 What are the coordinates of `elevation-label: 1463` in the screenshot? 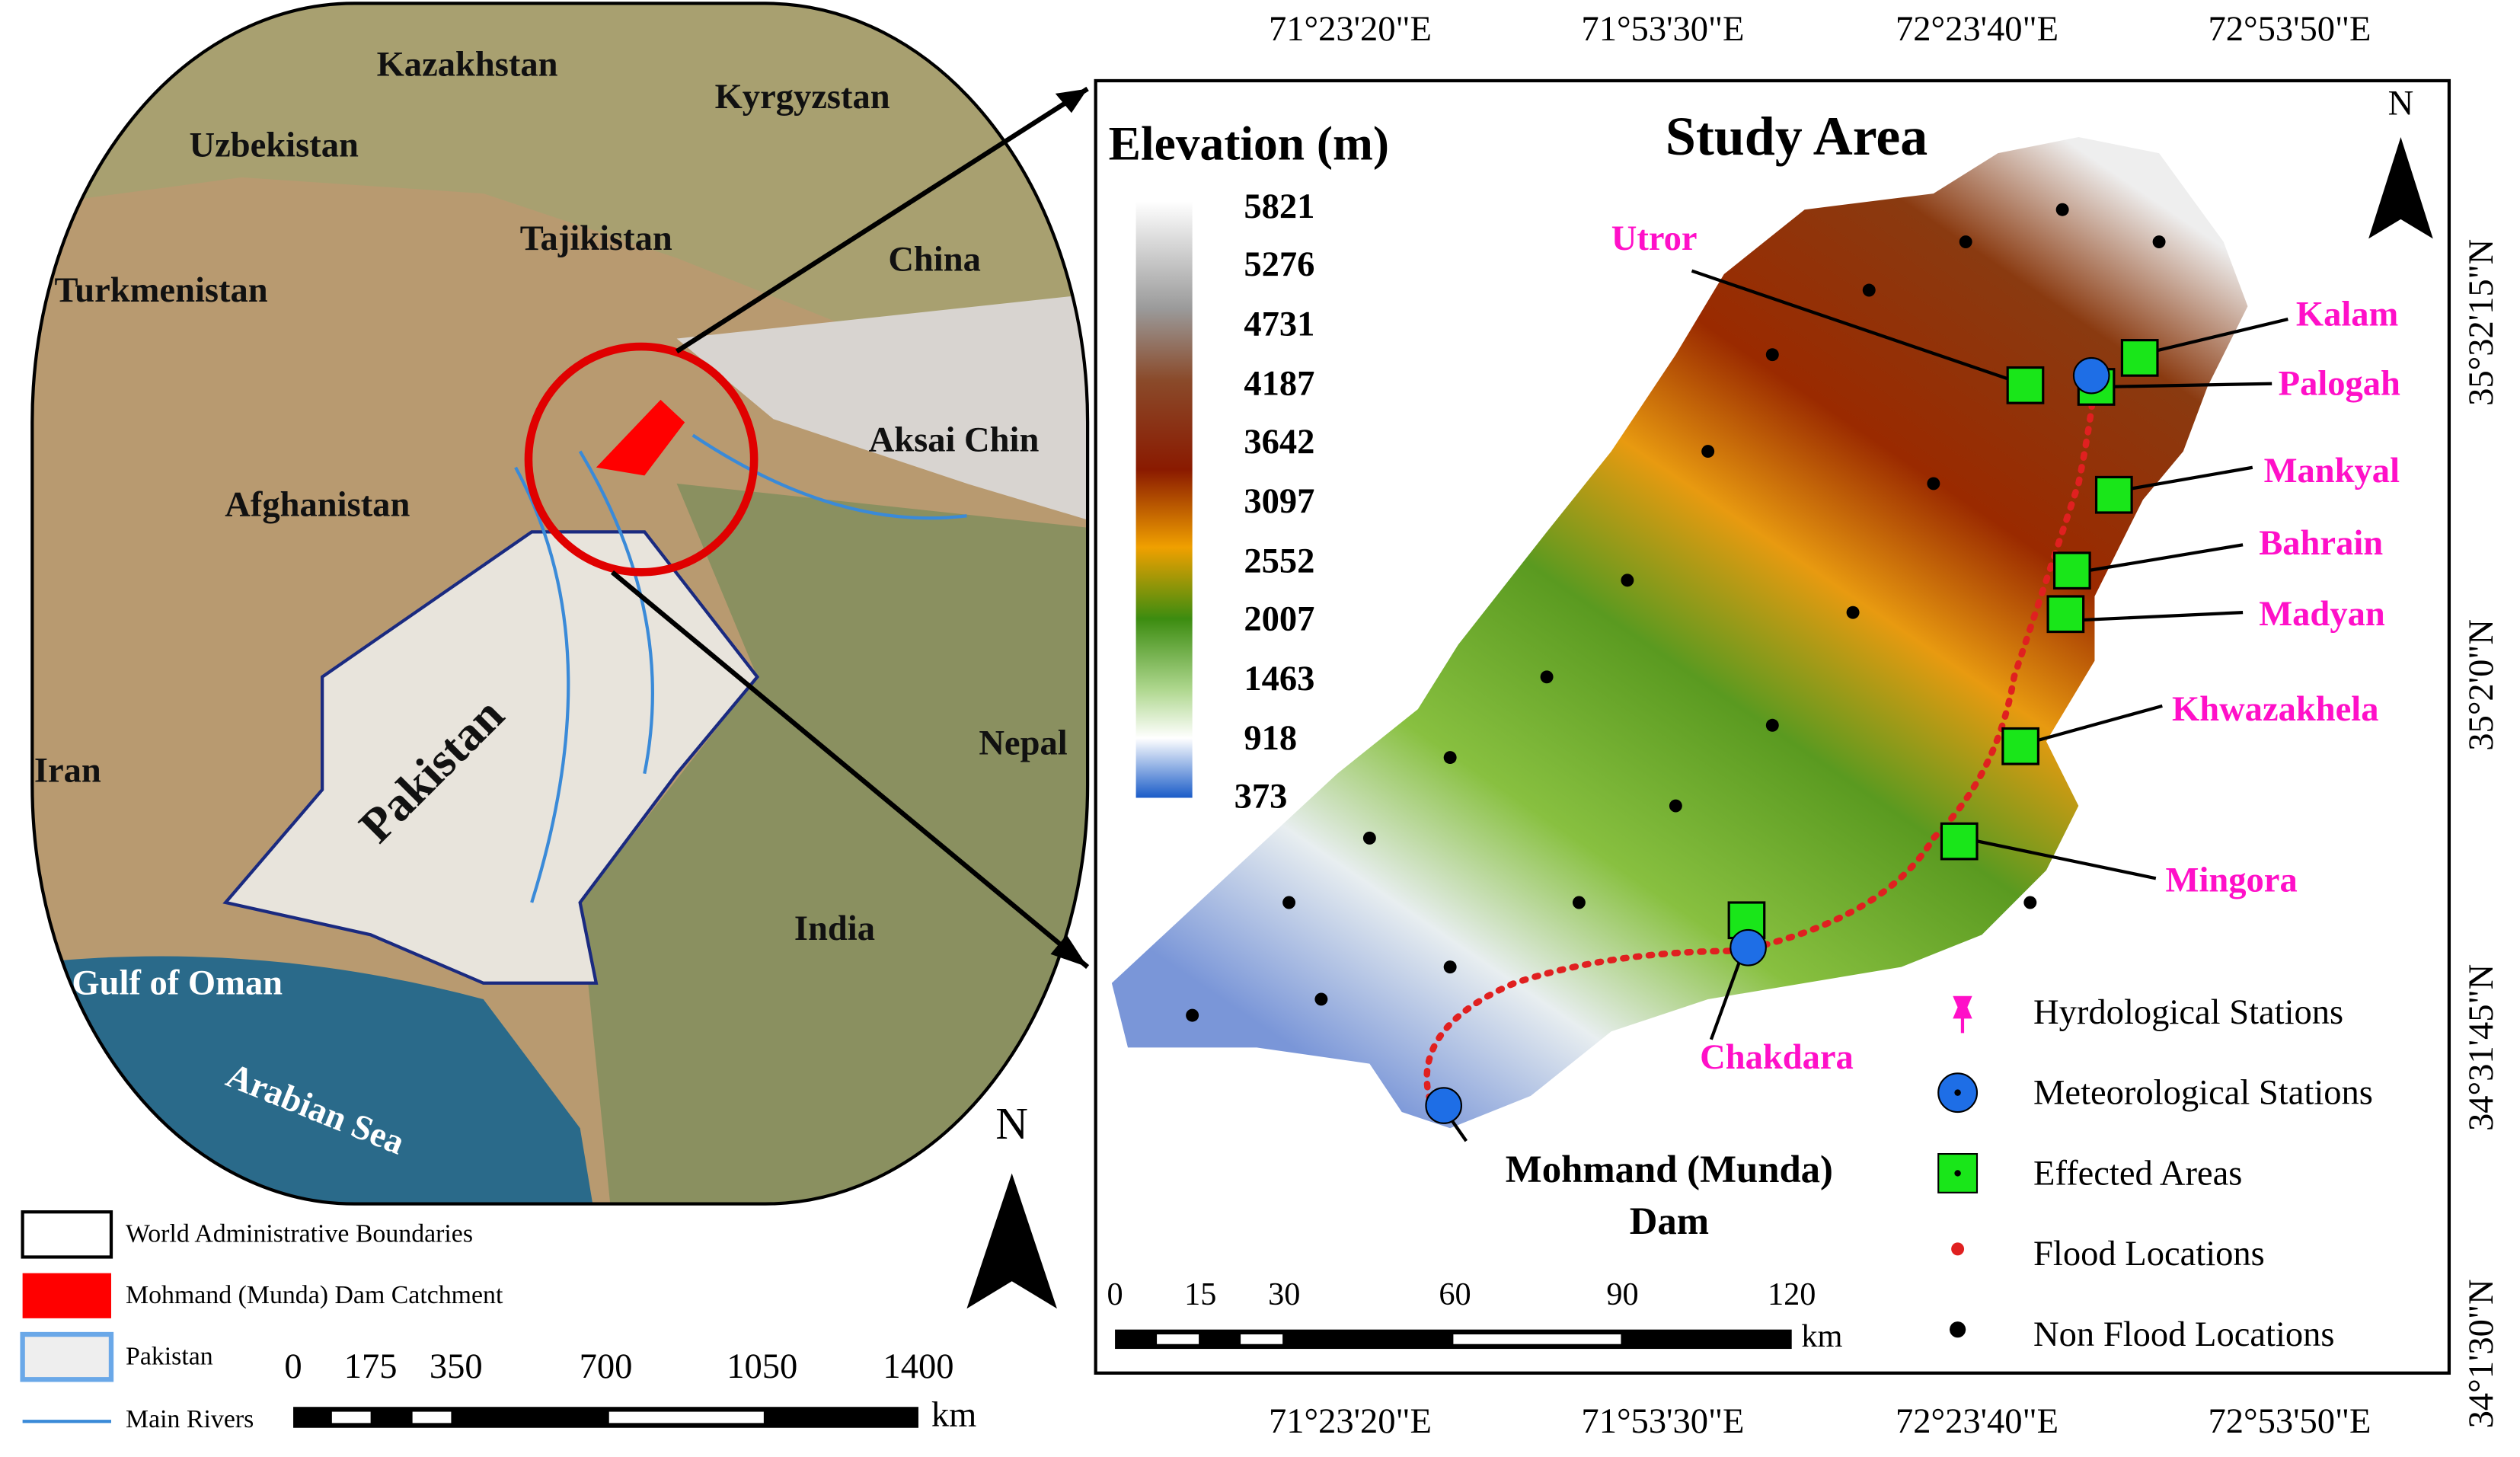 It's located at (1279, 679).